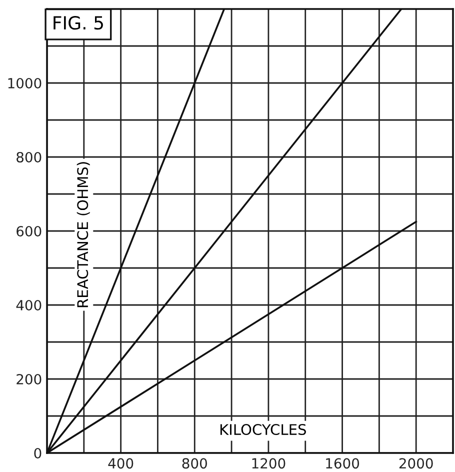  Describe the element at coordinates (29, 379) in the screenshot. I see `y-tick-label: 200` at that location.